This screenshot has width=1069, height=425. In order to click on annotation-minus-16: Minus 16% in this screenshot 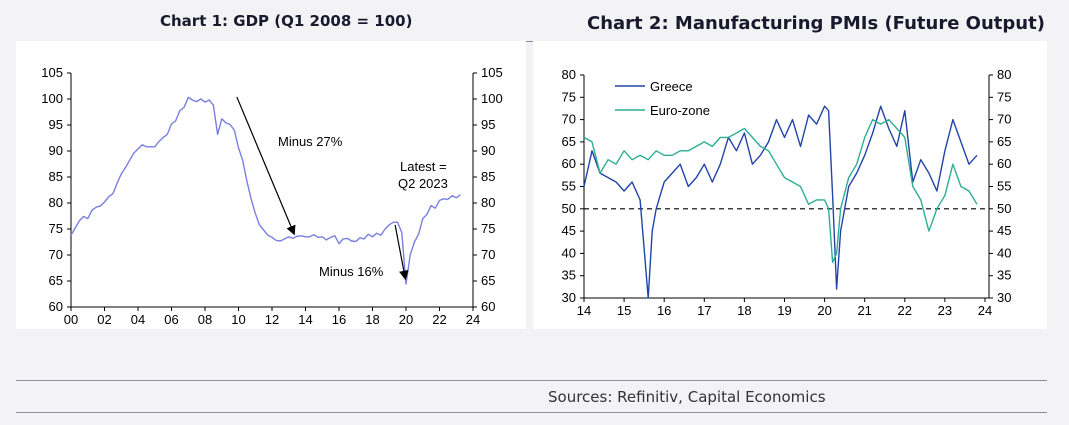, I will do `click(351, 271)`.